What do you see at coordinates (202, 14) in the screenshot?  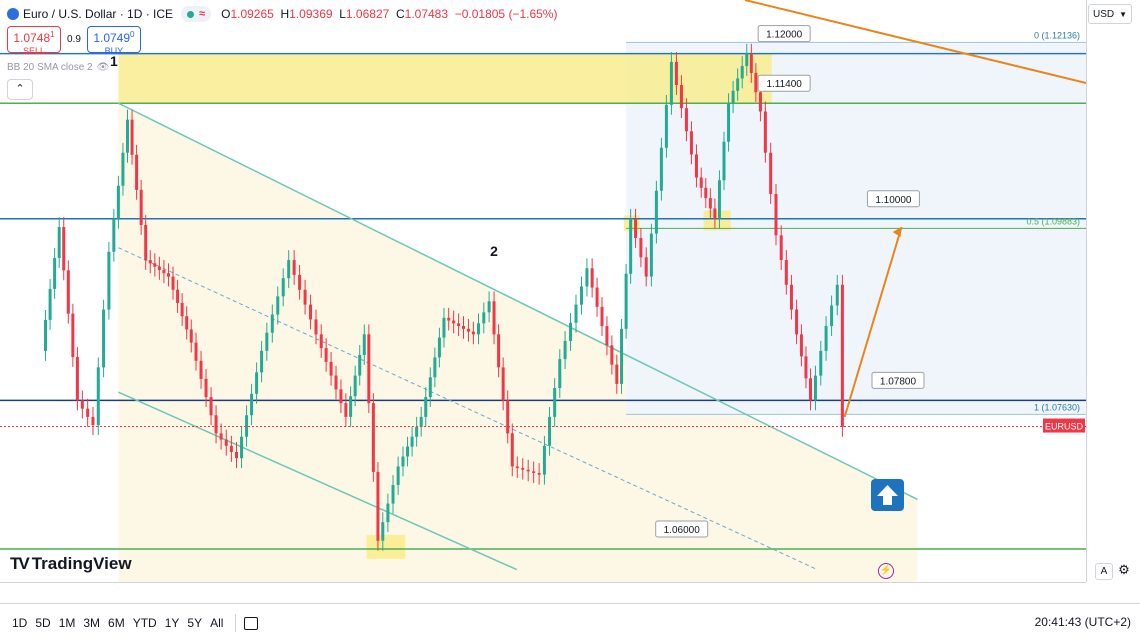 I see `delay-wave-icon: ≈` at bounding box center [202, 14].